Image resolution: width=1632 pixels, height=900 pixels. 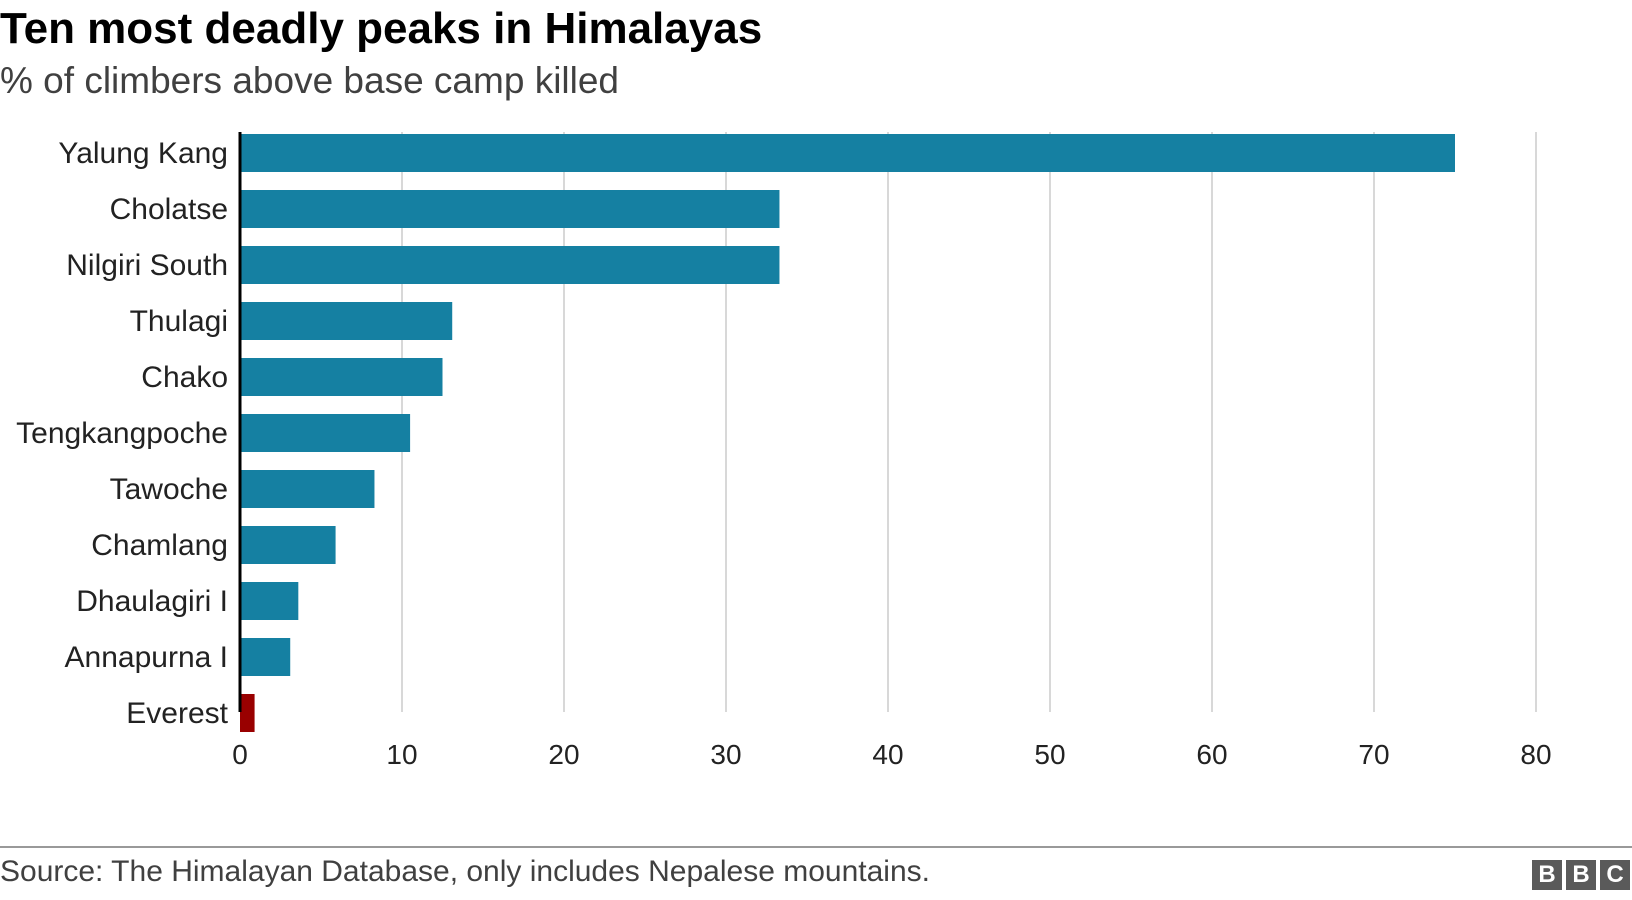 What do you see at coordinates (563, 754) in the screenshot?
I see `x-tick-label: 20` at bounding box center [563, 754].